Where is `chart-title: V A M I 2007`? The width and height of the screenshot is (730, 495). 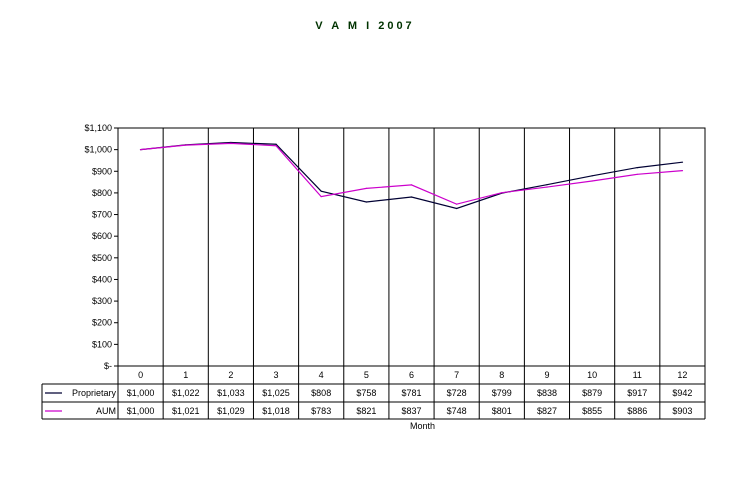
chart-title: V A M I 2007 is located at coordinates (365, 26).